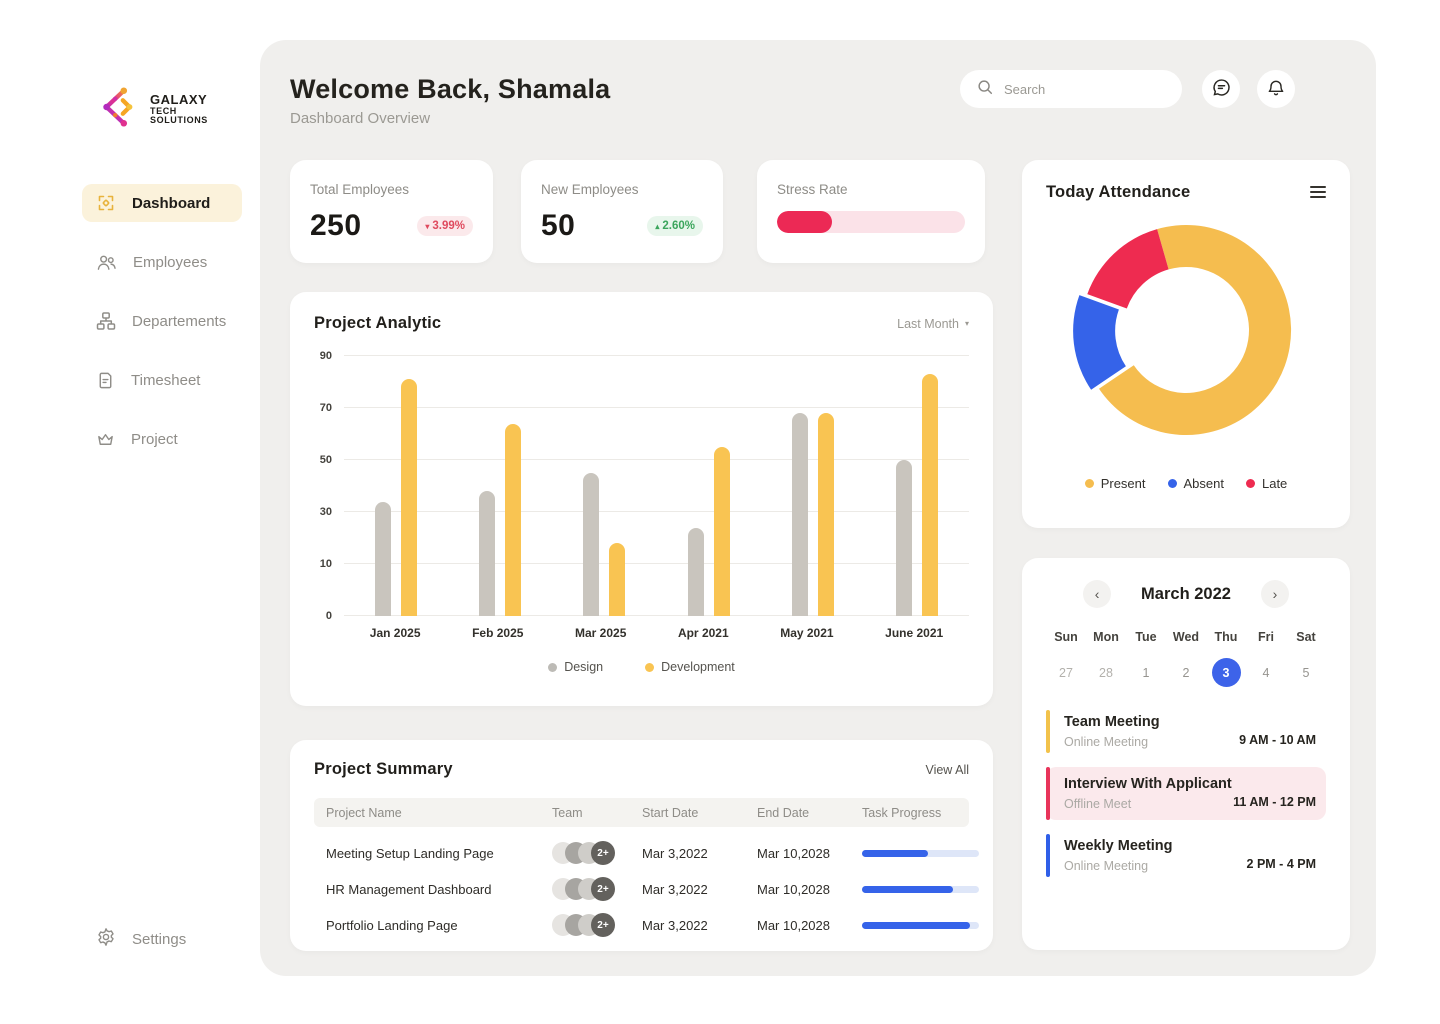 This screenshot has height=1024, width=1440. What do you see at coordinates (793, 889) in the screenshot?
I see `end-date-cell: Mar 10,2028` at bounding box center [793, 889].